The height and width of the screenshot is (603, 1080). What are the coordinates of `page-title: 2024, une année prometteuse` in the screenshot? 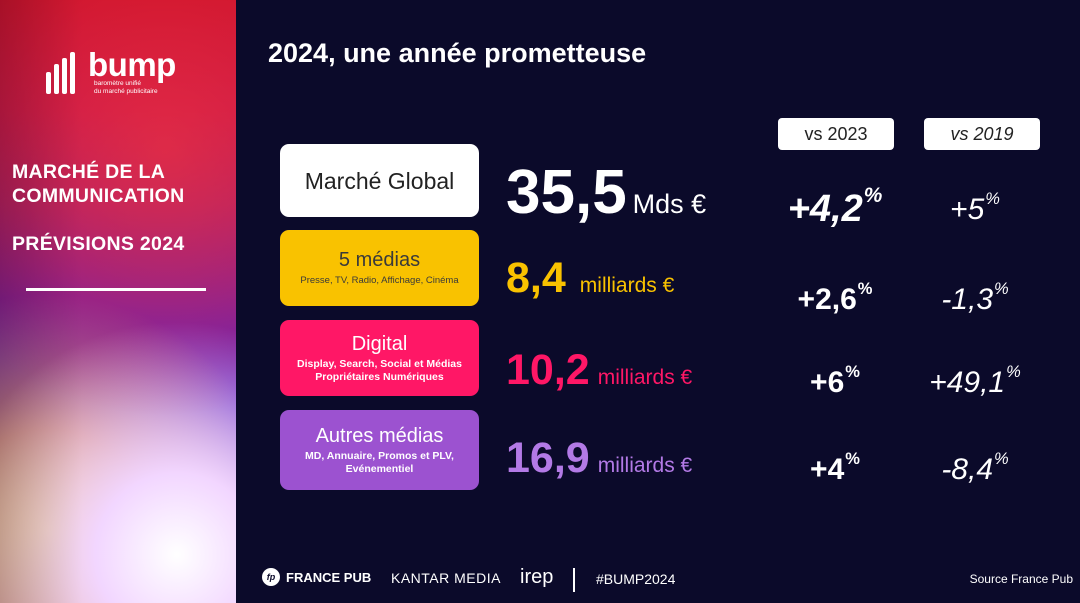 It's located at (457, 53).